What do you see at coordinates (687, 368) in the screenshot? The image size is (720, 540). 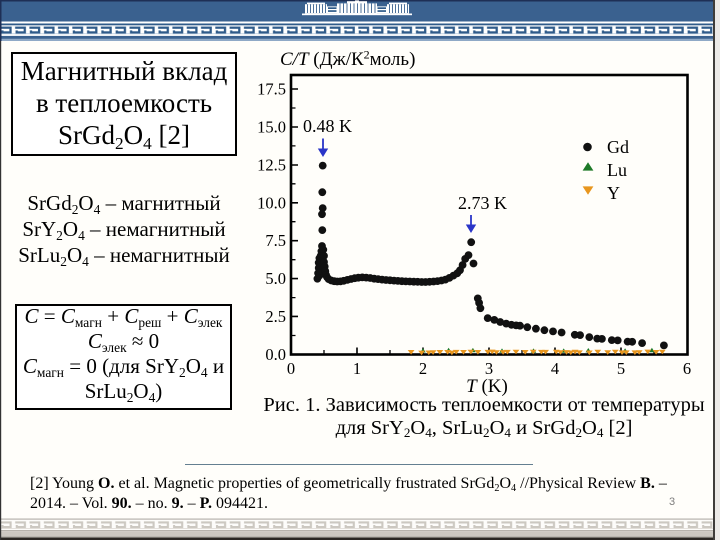 I see `svg-text: 6` at bounding box center [687, 368].